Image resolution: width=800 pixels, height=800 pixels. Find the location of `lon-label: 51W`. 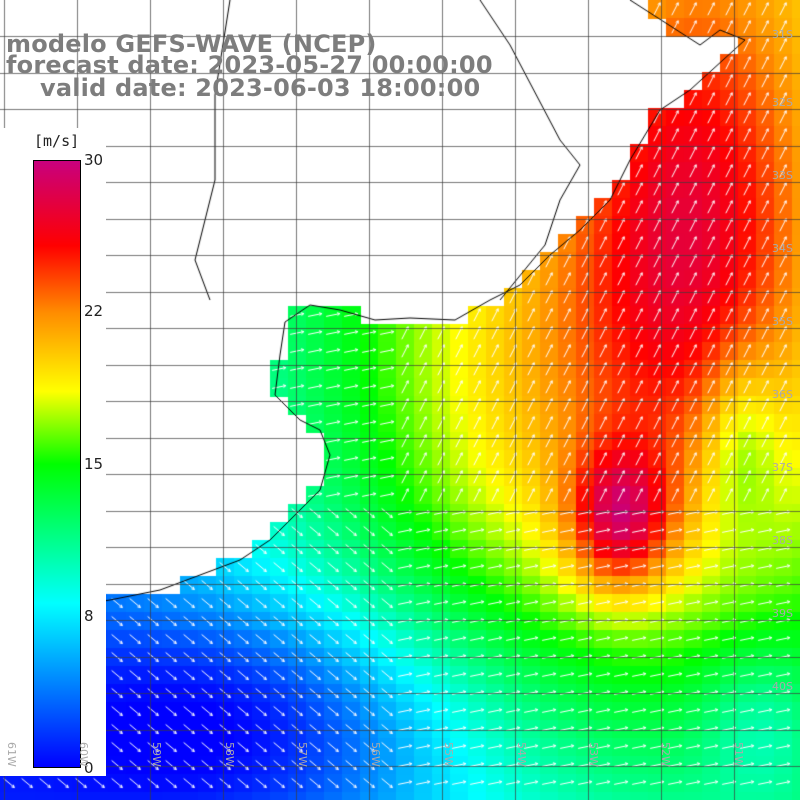

lon-label: 51W is located at coordinates (738, 754).